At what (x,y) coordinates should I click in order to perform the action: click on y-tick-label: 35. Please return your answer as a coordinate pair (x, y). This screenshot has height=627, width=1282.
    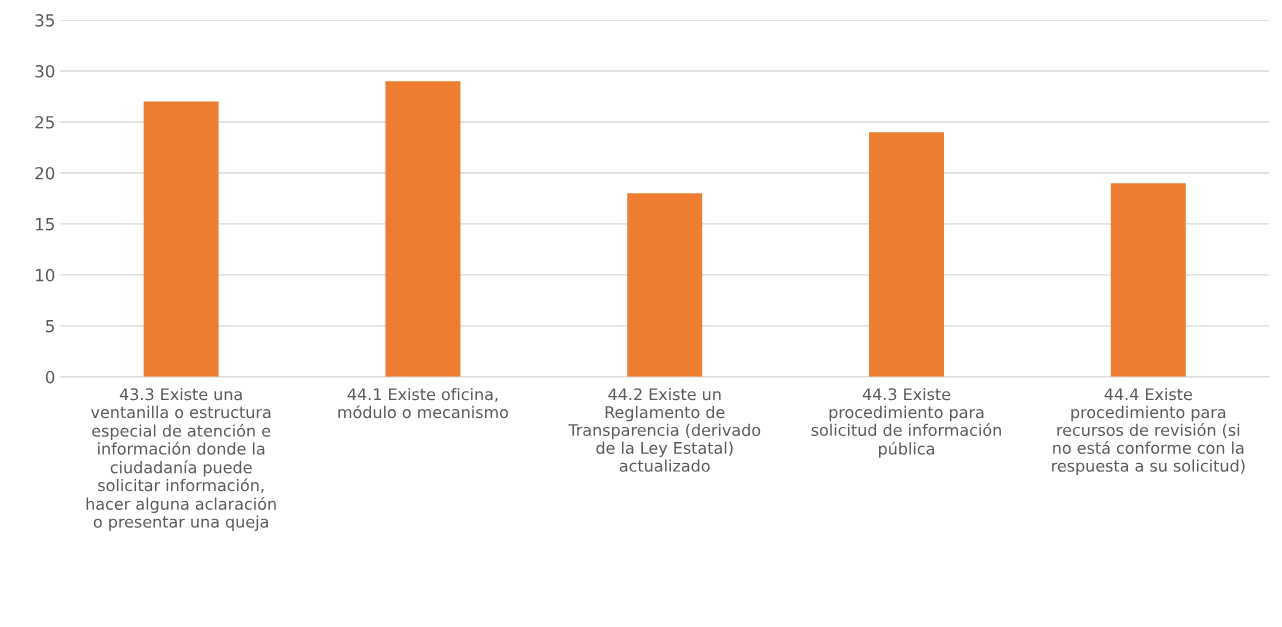
    Looking at the image, I should click on (44, 20).